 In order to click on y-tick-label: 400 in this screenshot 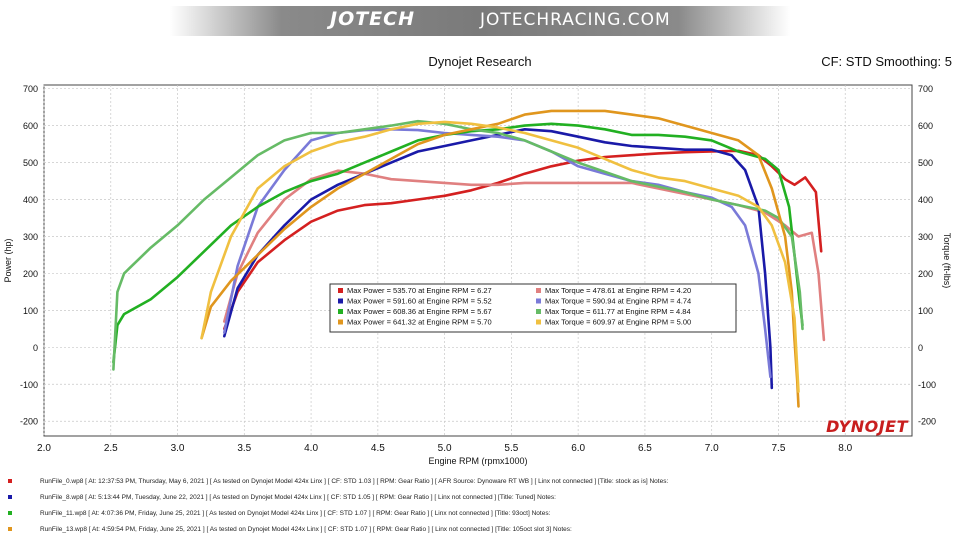, I will do `click(30, 200)`.